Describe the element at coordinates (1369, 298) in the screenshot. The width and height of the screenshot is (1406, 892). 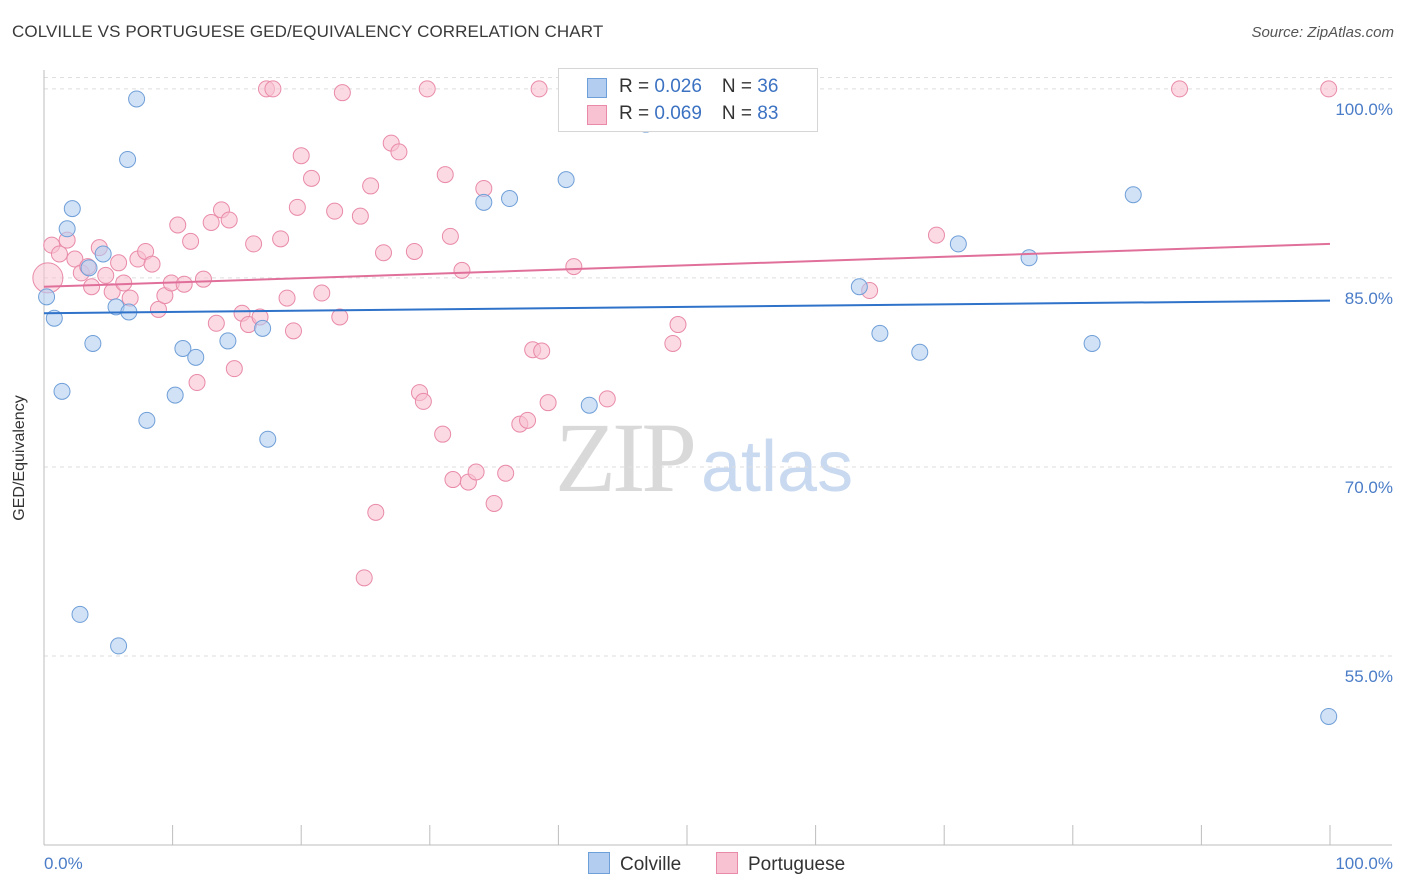
I see `y-tick-label-2: 85.0%` at that location.